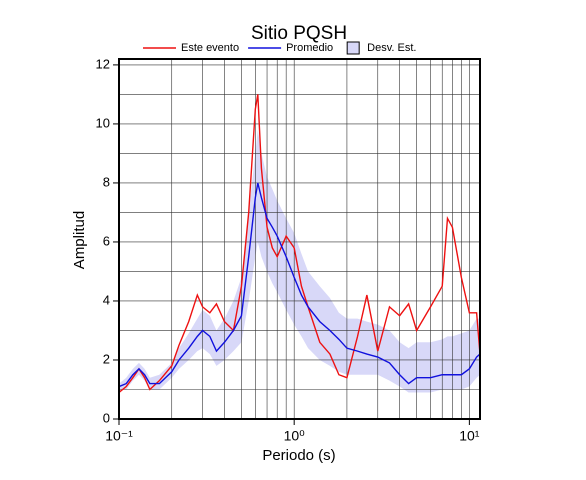  Describe the element at coordinates (309, 48) in the screenshot. I see `legend-label: Promedio` at that location.